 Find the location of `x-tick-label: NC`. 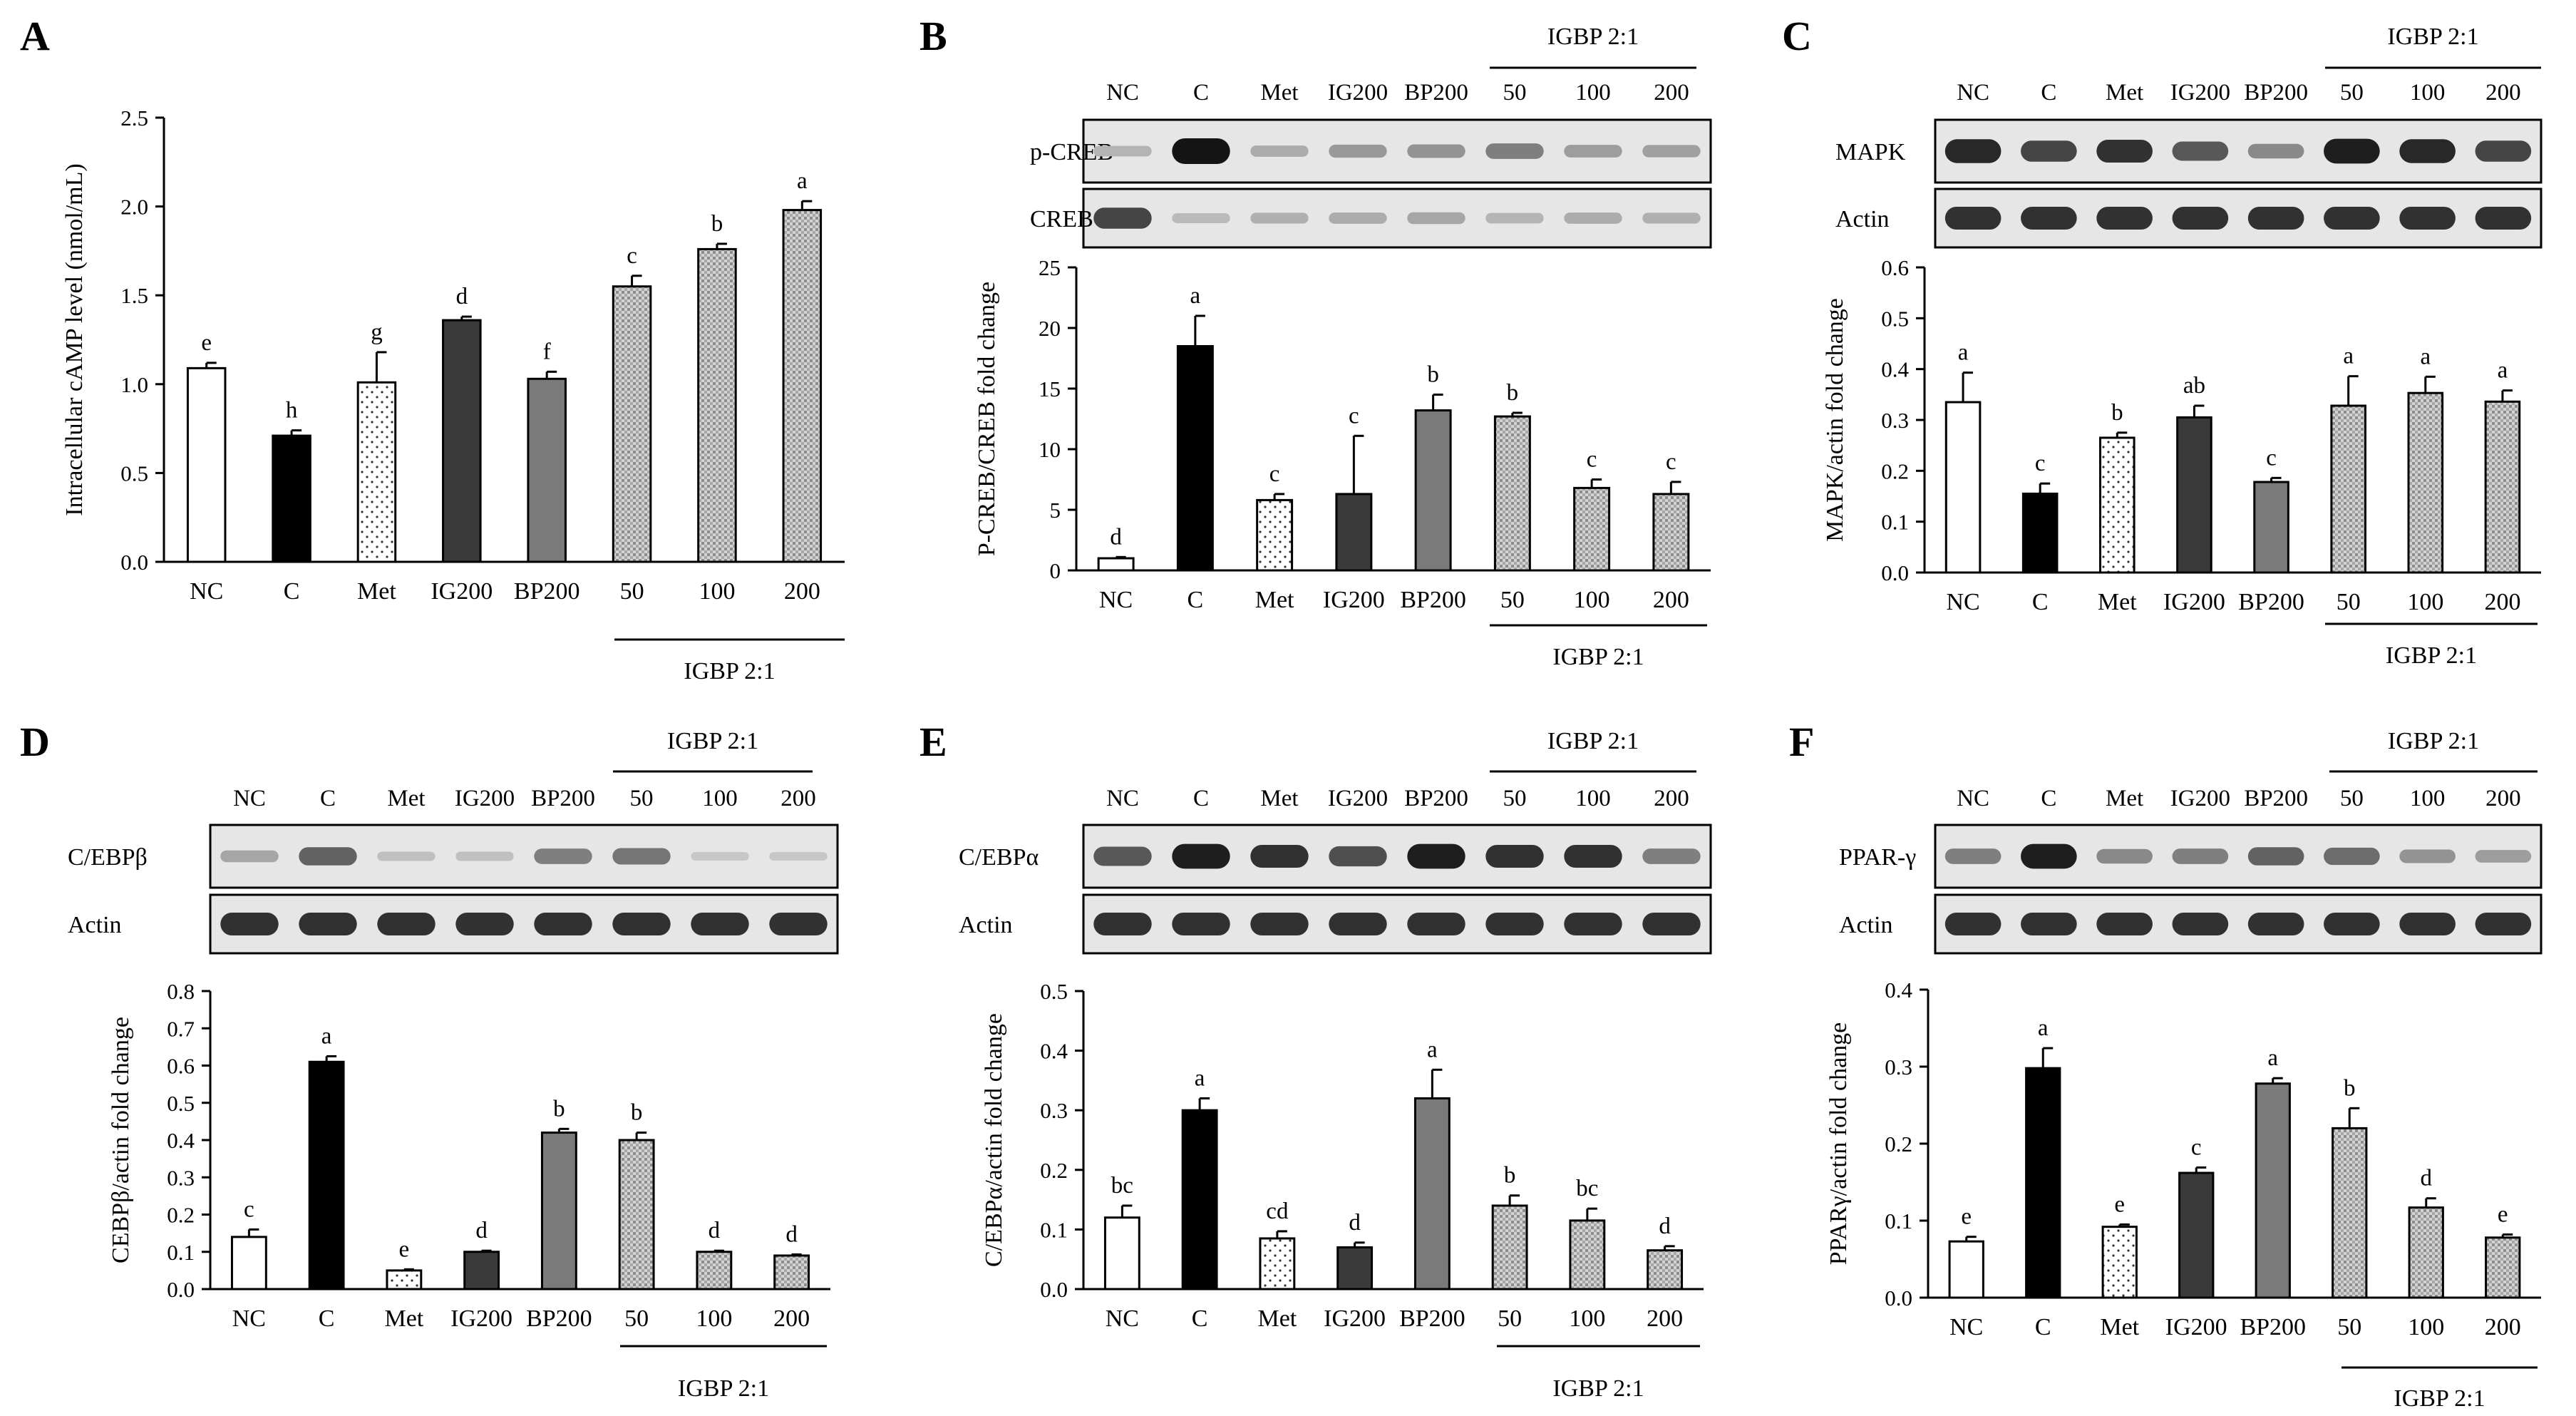

x-tick-label: NC is located at coordinates (1116, 600).